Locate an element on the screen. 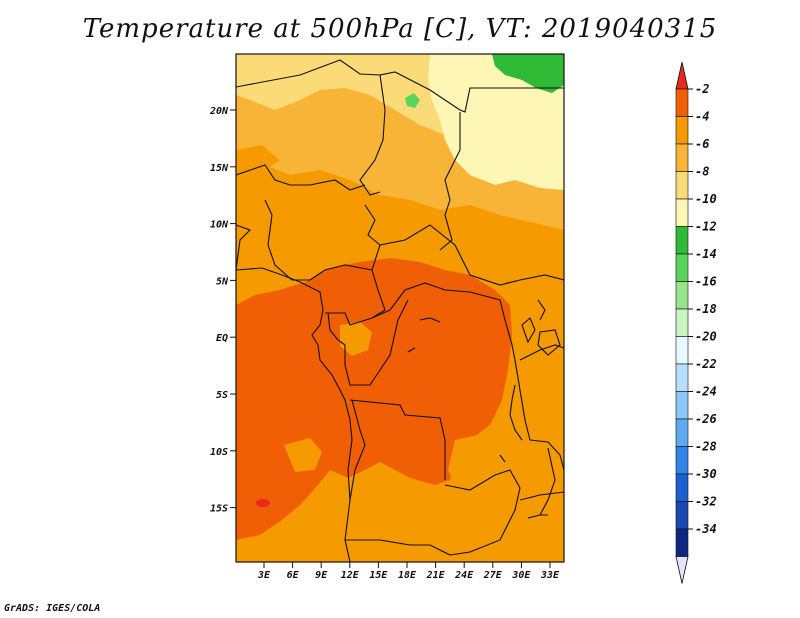 This screenshot has height=618, width=800. lake-kariba is located at coordinates (537, 516).